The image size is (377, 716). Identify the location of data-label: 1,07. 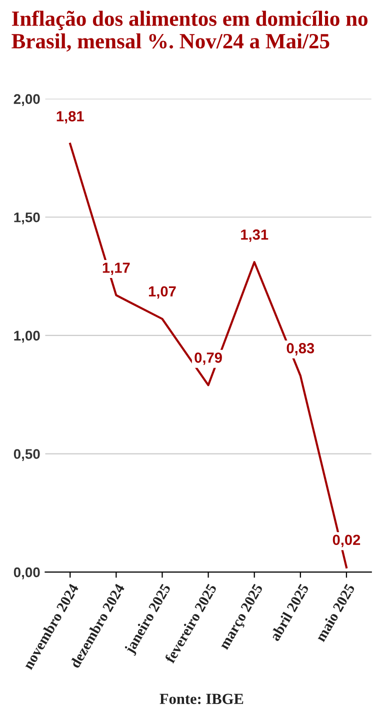
(162, 292).